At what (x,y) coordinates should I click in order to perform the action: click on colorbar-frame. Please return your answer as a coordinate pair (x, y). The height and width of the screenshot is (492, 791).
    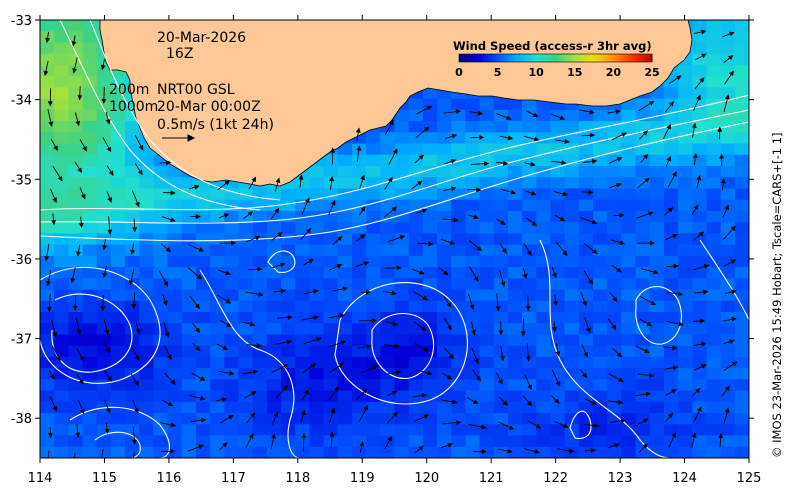
    Looking at the image, I should click on (555, 58).